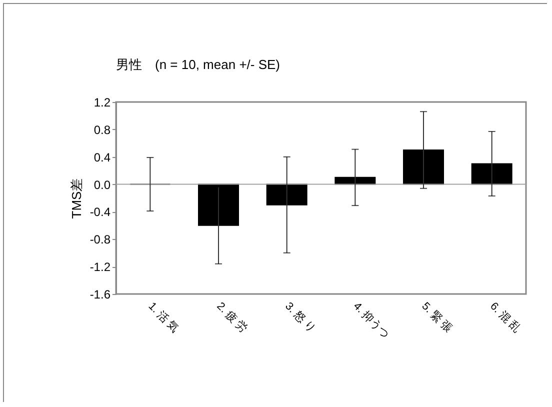  Describe the element at coordinates (505, 318) in the screenshot. I see `x-tick-label: 6. 混 乱` at that location.